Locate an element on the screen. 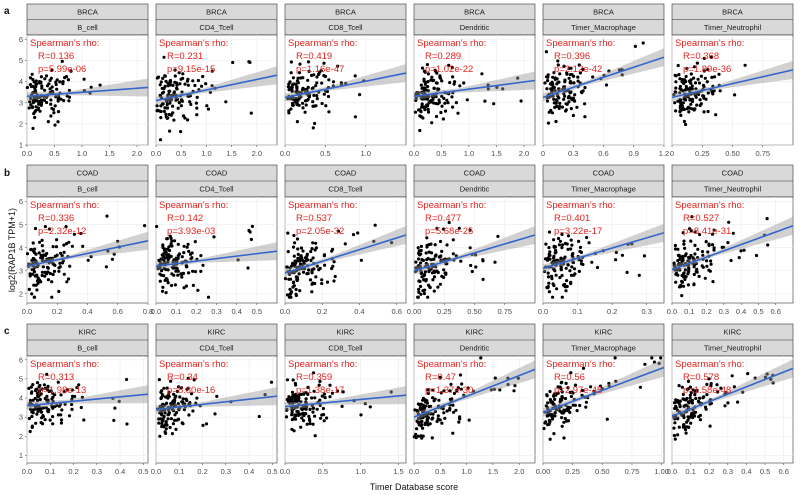  spearman-r-value: R=0.419 is located at coordinates (314, 56).